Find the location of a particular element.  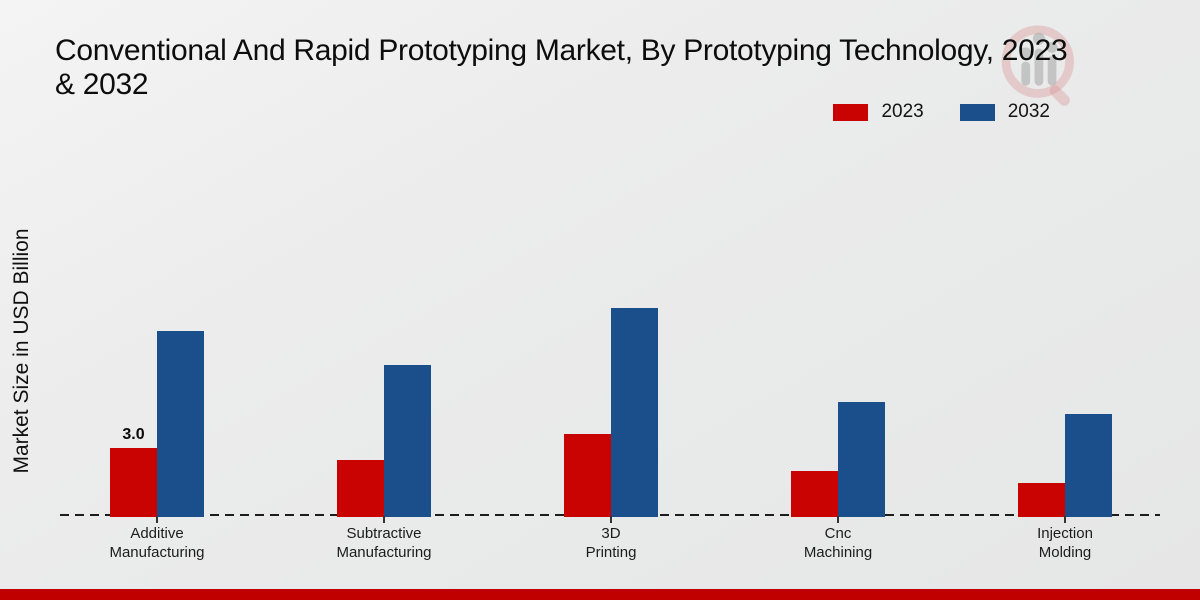

bar-value-label: 3.0 is located at coordinates (133, 434).